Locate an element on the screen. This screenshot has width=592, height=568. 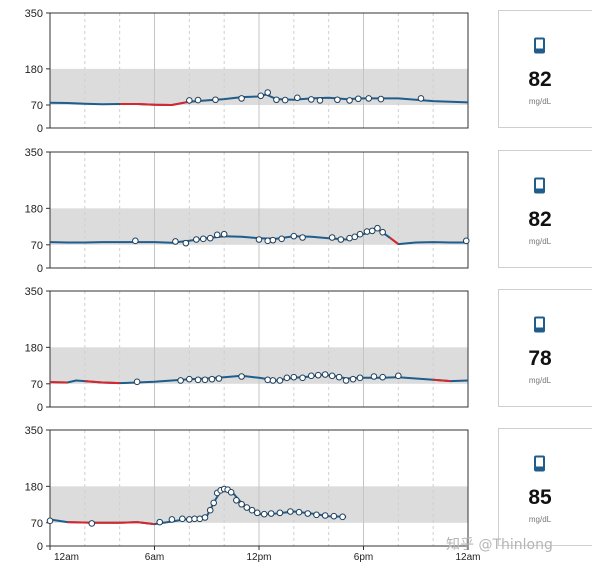
scan-card-3: 78 mg/dL is located at coordinates (545, 348).